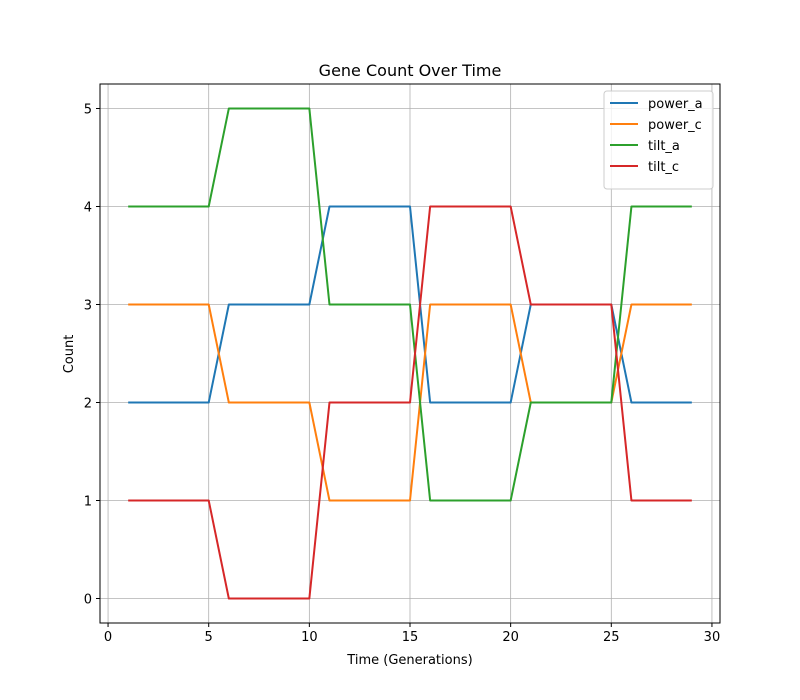 The image size is (800, 700). What do you see at coordinates (410, 70) in the screenshot?
I see `chart-title: Gene Count Over Time` at bounding box center [410, 70].